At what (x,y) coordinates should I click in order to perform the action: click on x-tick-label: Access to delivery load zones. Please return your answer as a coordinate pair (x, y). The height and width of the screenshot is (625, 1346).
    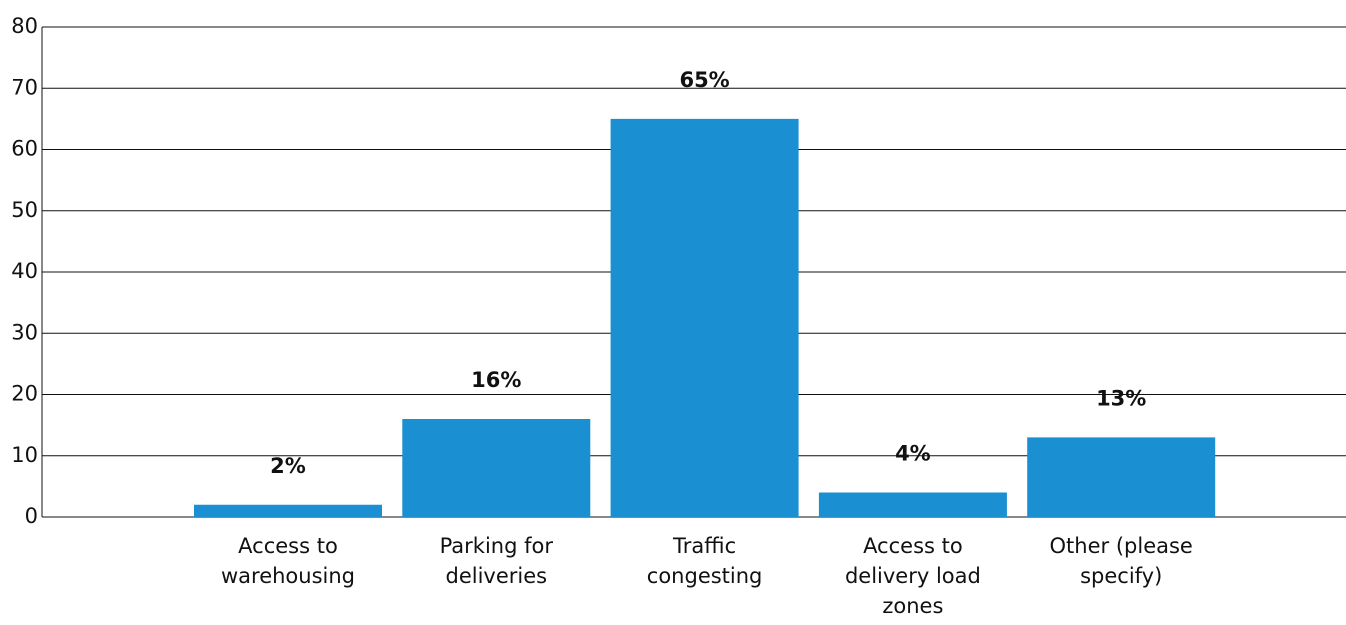
    Looking at the image, I should click on (913, 576).